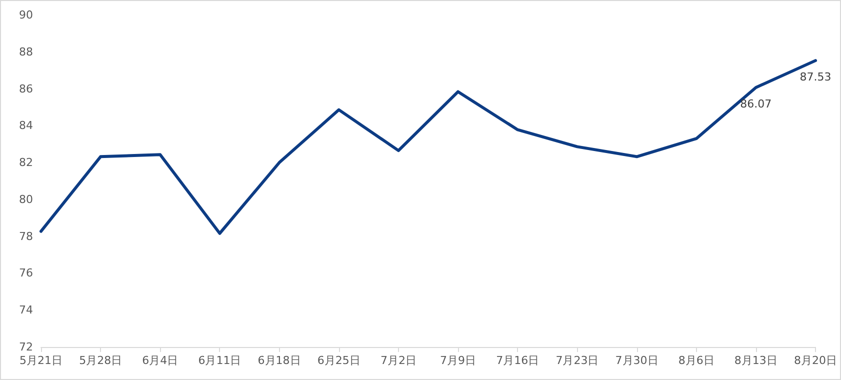  I want to click on x-tick-label: 7月30日, so click(636, 360).